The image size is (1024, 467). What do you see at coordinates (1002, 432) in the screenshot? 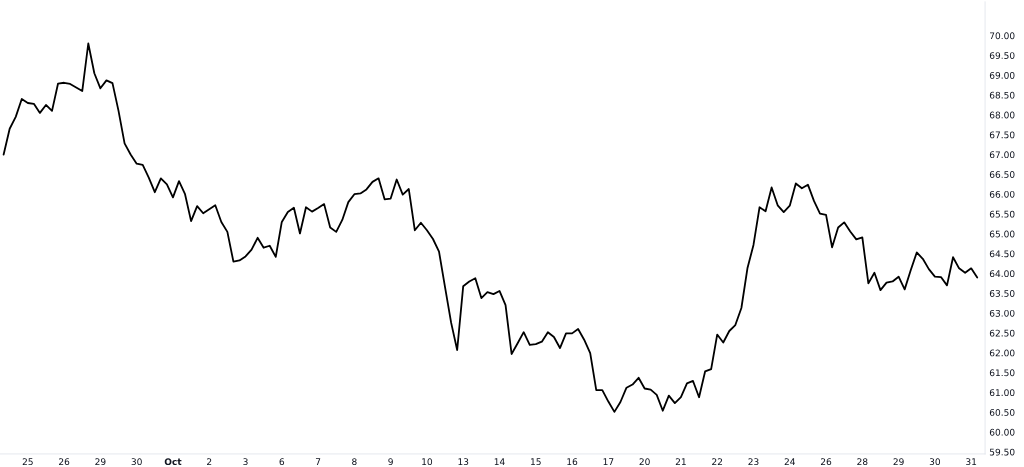
I see `y-tick-label: 60.00` at bounding box center [1002, 432].